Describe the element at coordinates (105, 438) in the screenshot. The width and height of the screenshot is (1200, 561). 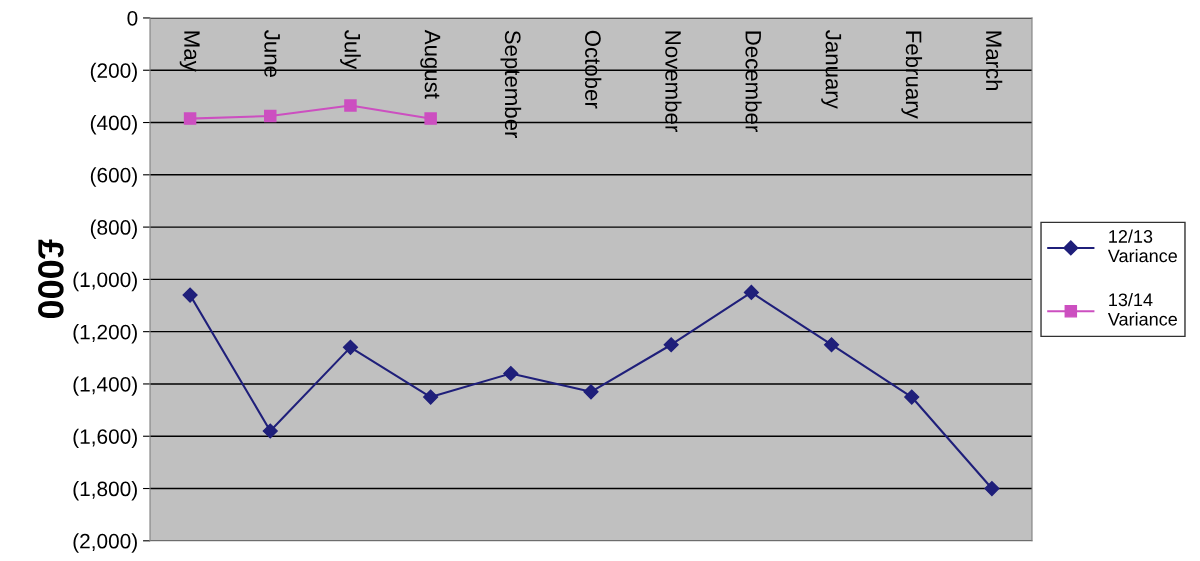
I see `y-tick-label: (1,600)` at that location.